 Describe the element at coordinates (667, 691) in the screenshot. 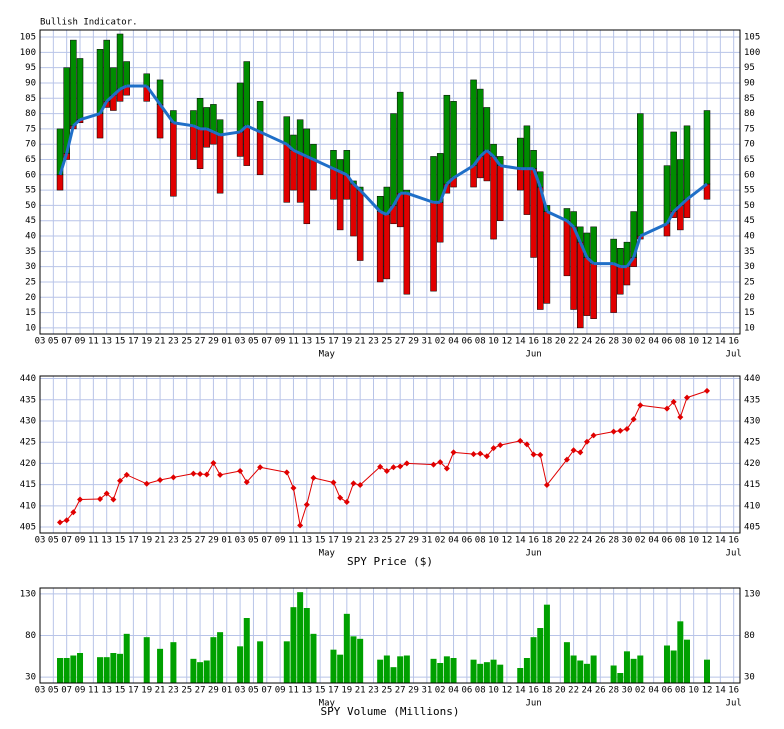

I see `x-tick-label: 06` at that location.